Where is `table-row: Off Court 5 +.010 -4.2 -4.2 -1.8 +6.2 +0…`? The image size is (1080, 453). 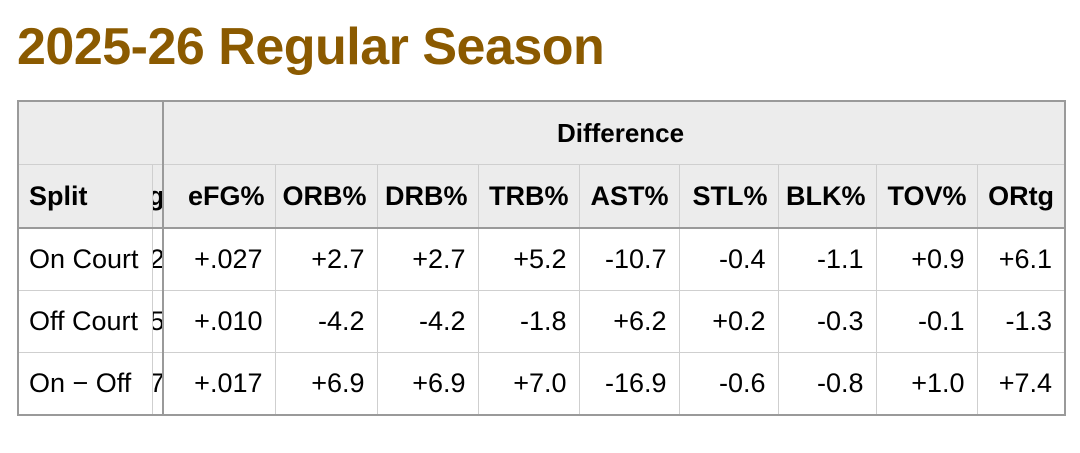 table-row: Off Court 5 +.010 -4.2 -4.2 -1.8 +6.2 +0… is located at coordinates (542, 321).